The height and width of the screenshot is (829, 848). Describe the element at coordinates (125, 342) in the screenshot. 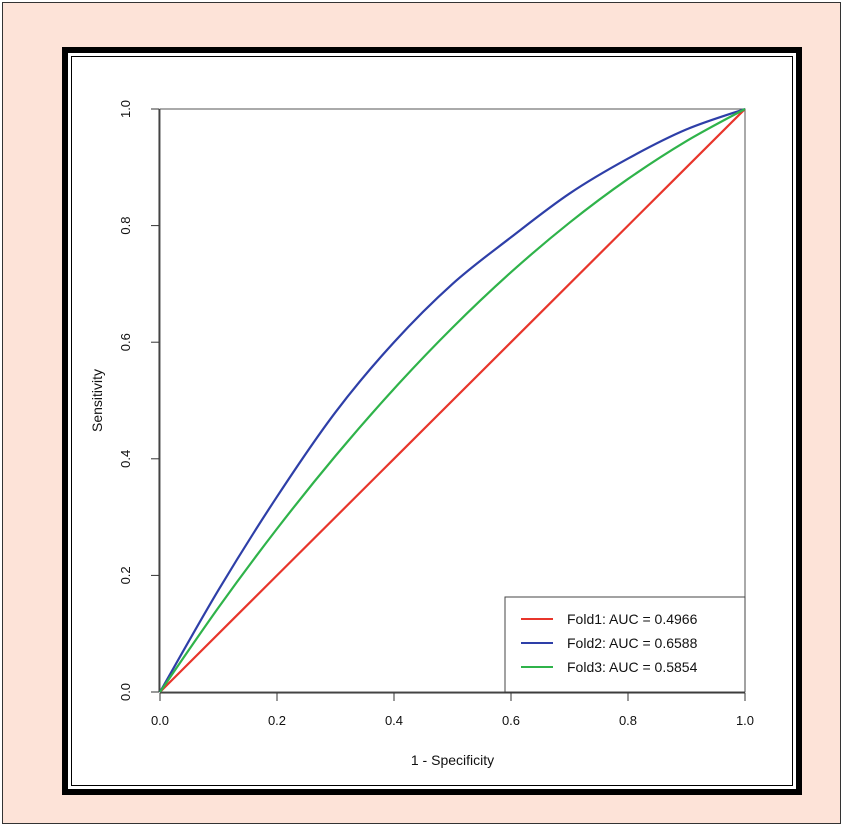

I see `y-tick-label: 0.6` at that location.